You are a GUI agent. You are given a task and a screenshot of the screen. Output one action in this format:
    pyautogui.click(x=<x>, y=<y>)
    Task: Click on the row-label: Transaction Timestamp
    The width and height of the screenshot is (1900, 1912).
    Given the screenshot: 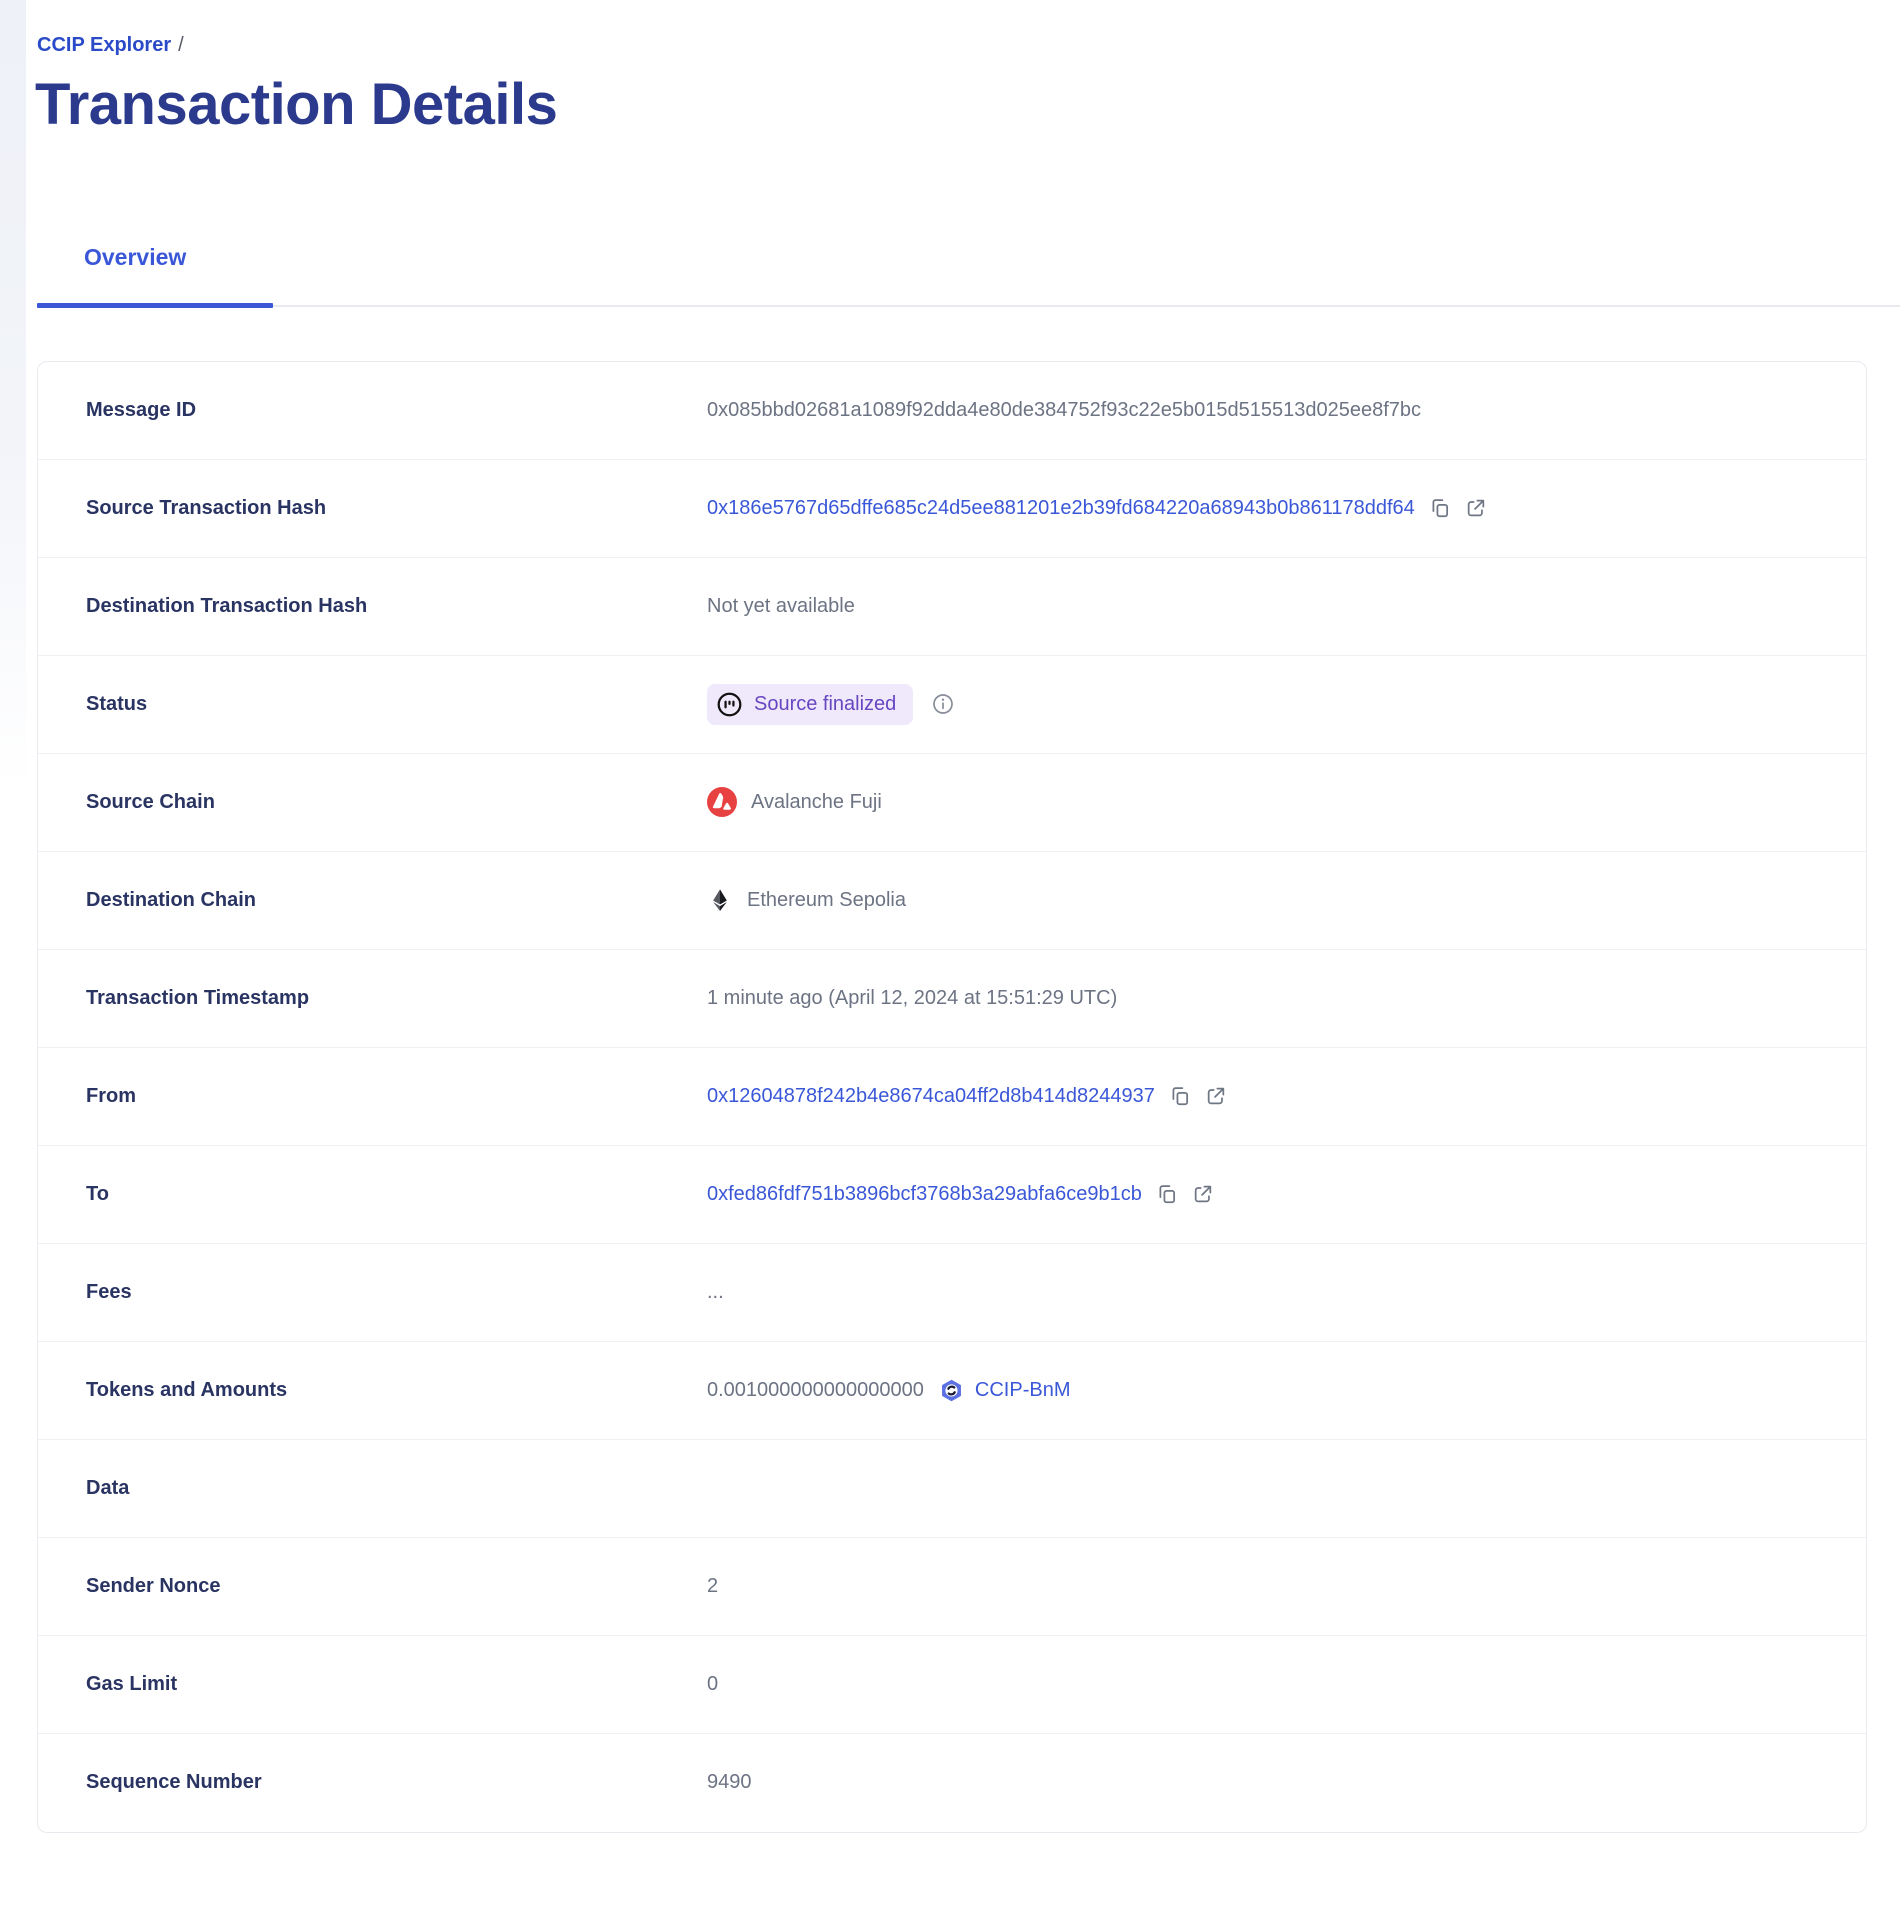 What is the action you would take?
    pyautogui.click(x=198, y=997)
    